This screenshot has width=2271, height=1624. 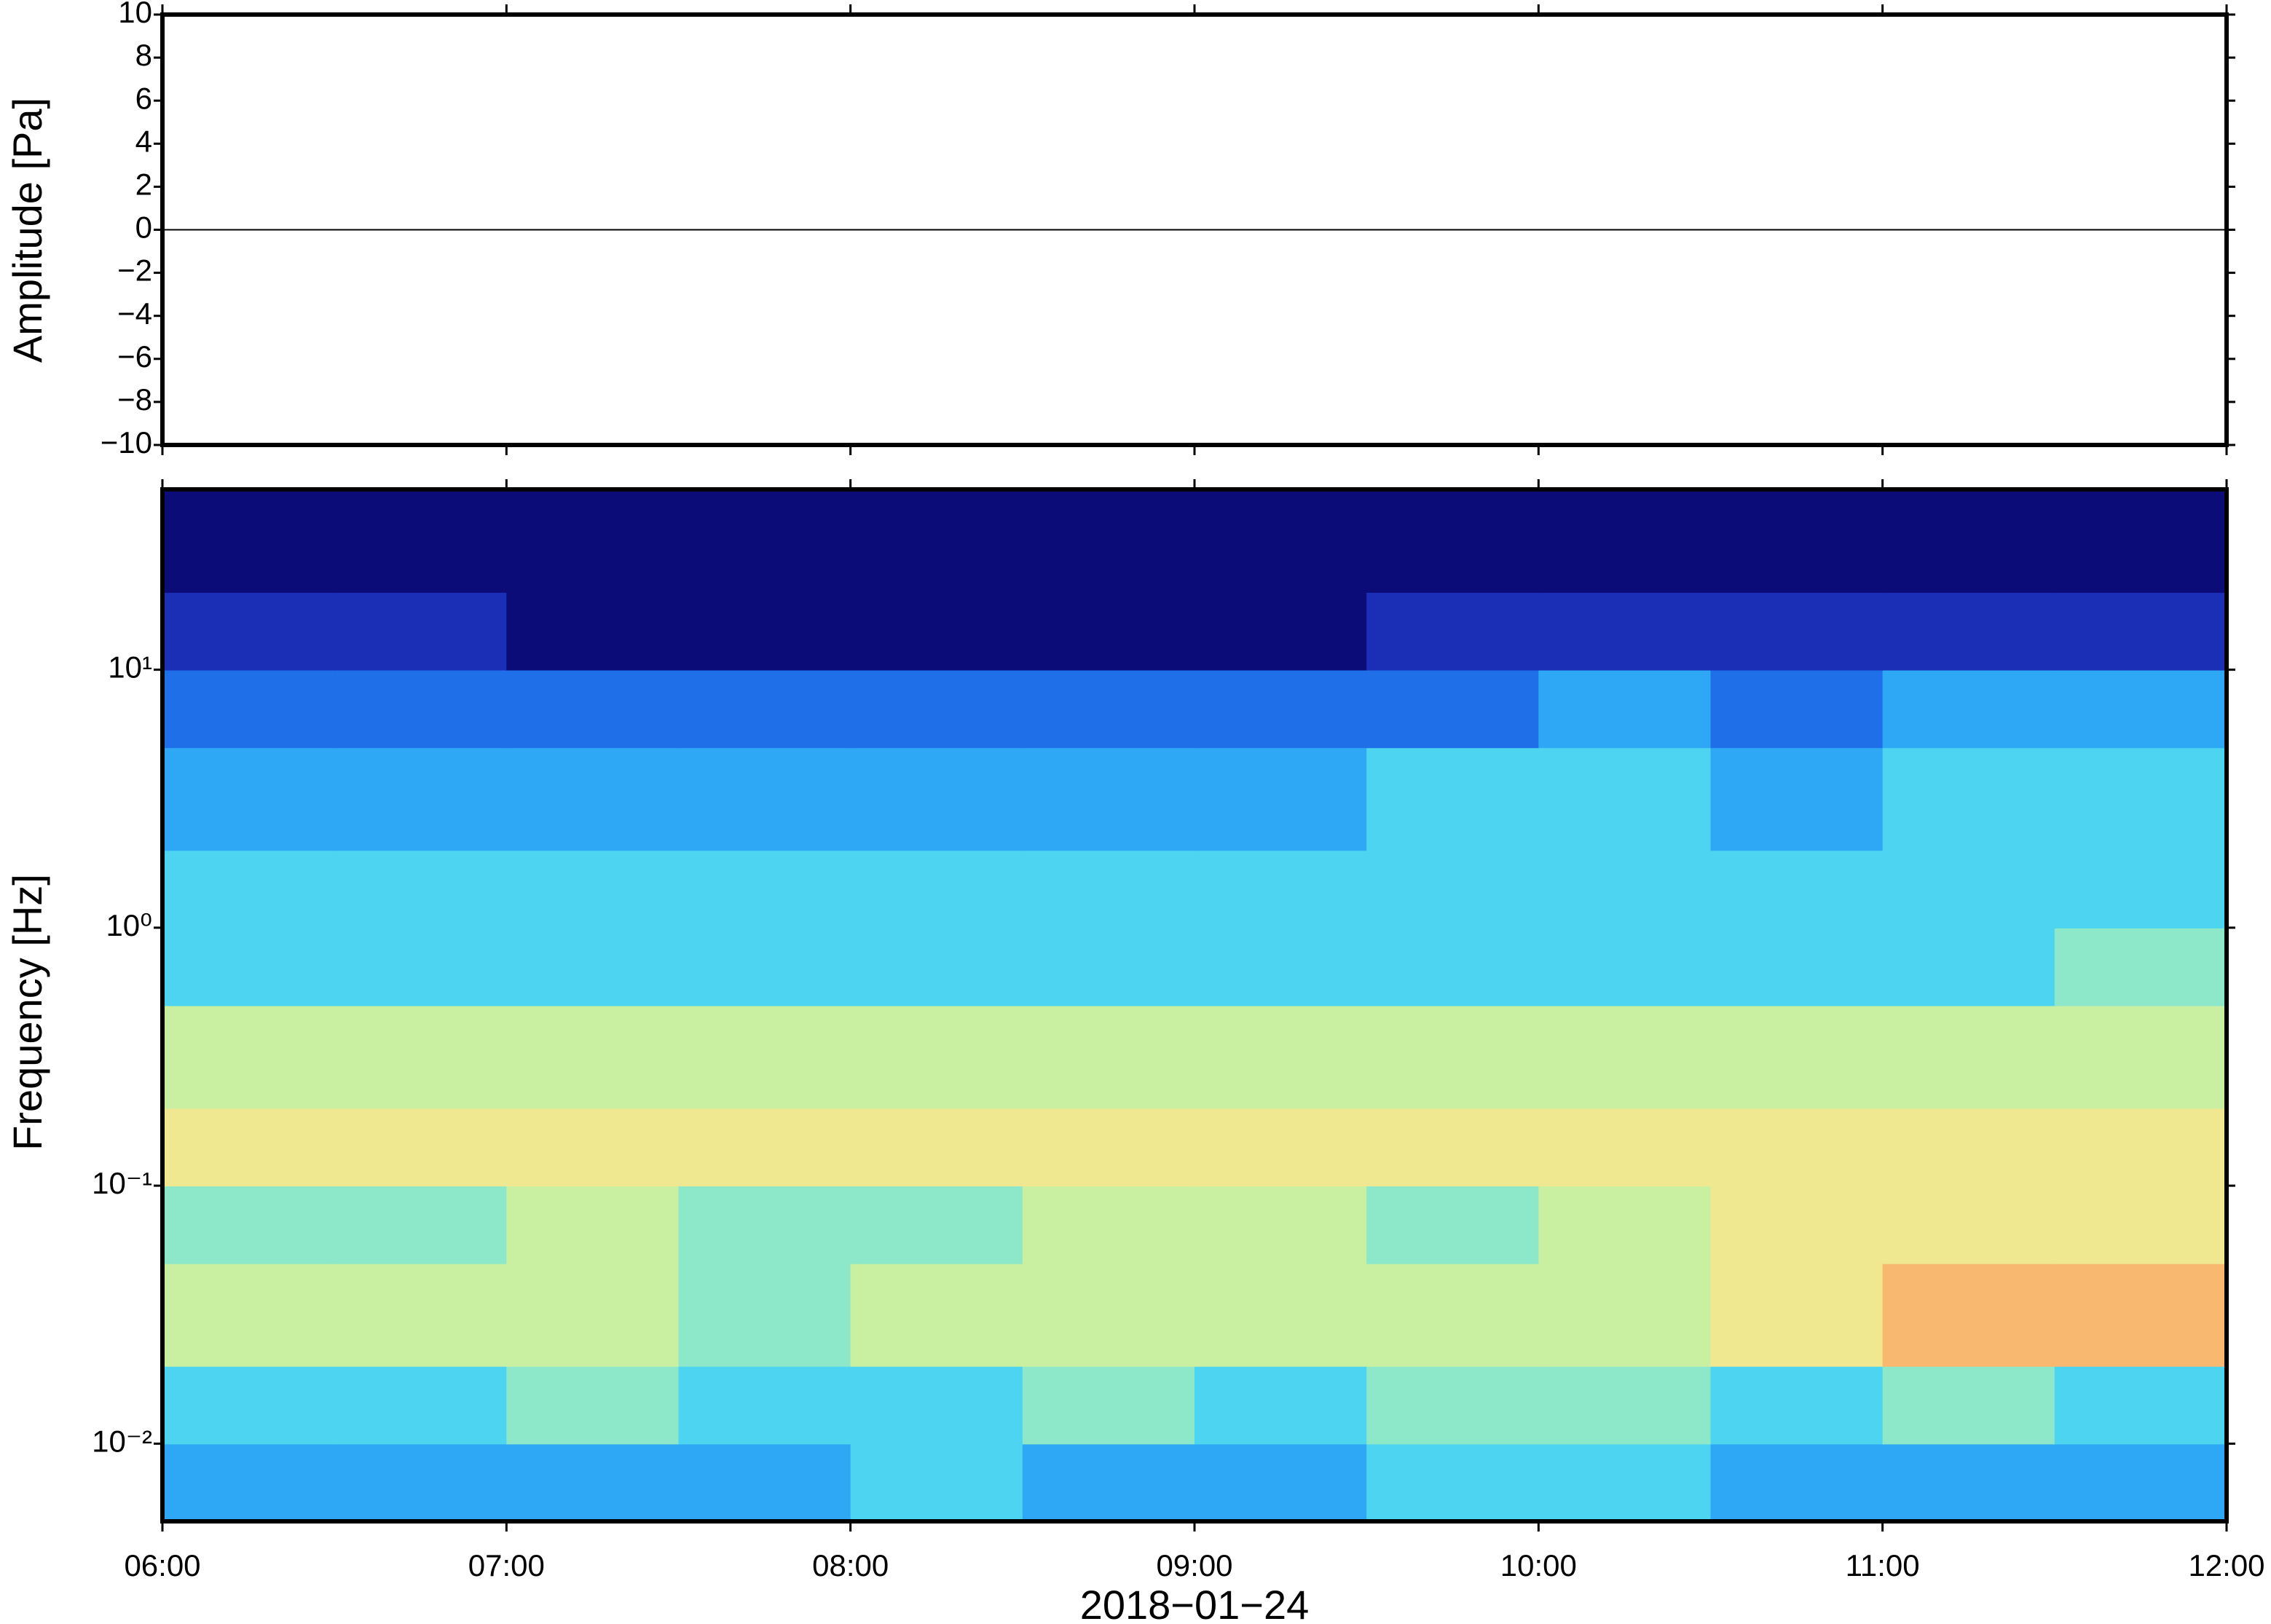 I want to click on y-tick-label: 10⁻¹, so click(x=122, y=1183).